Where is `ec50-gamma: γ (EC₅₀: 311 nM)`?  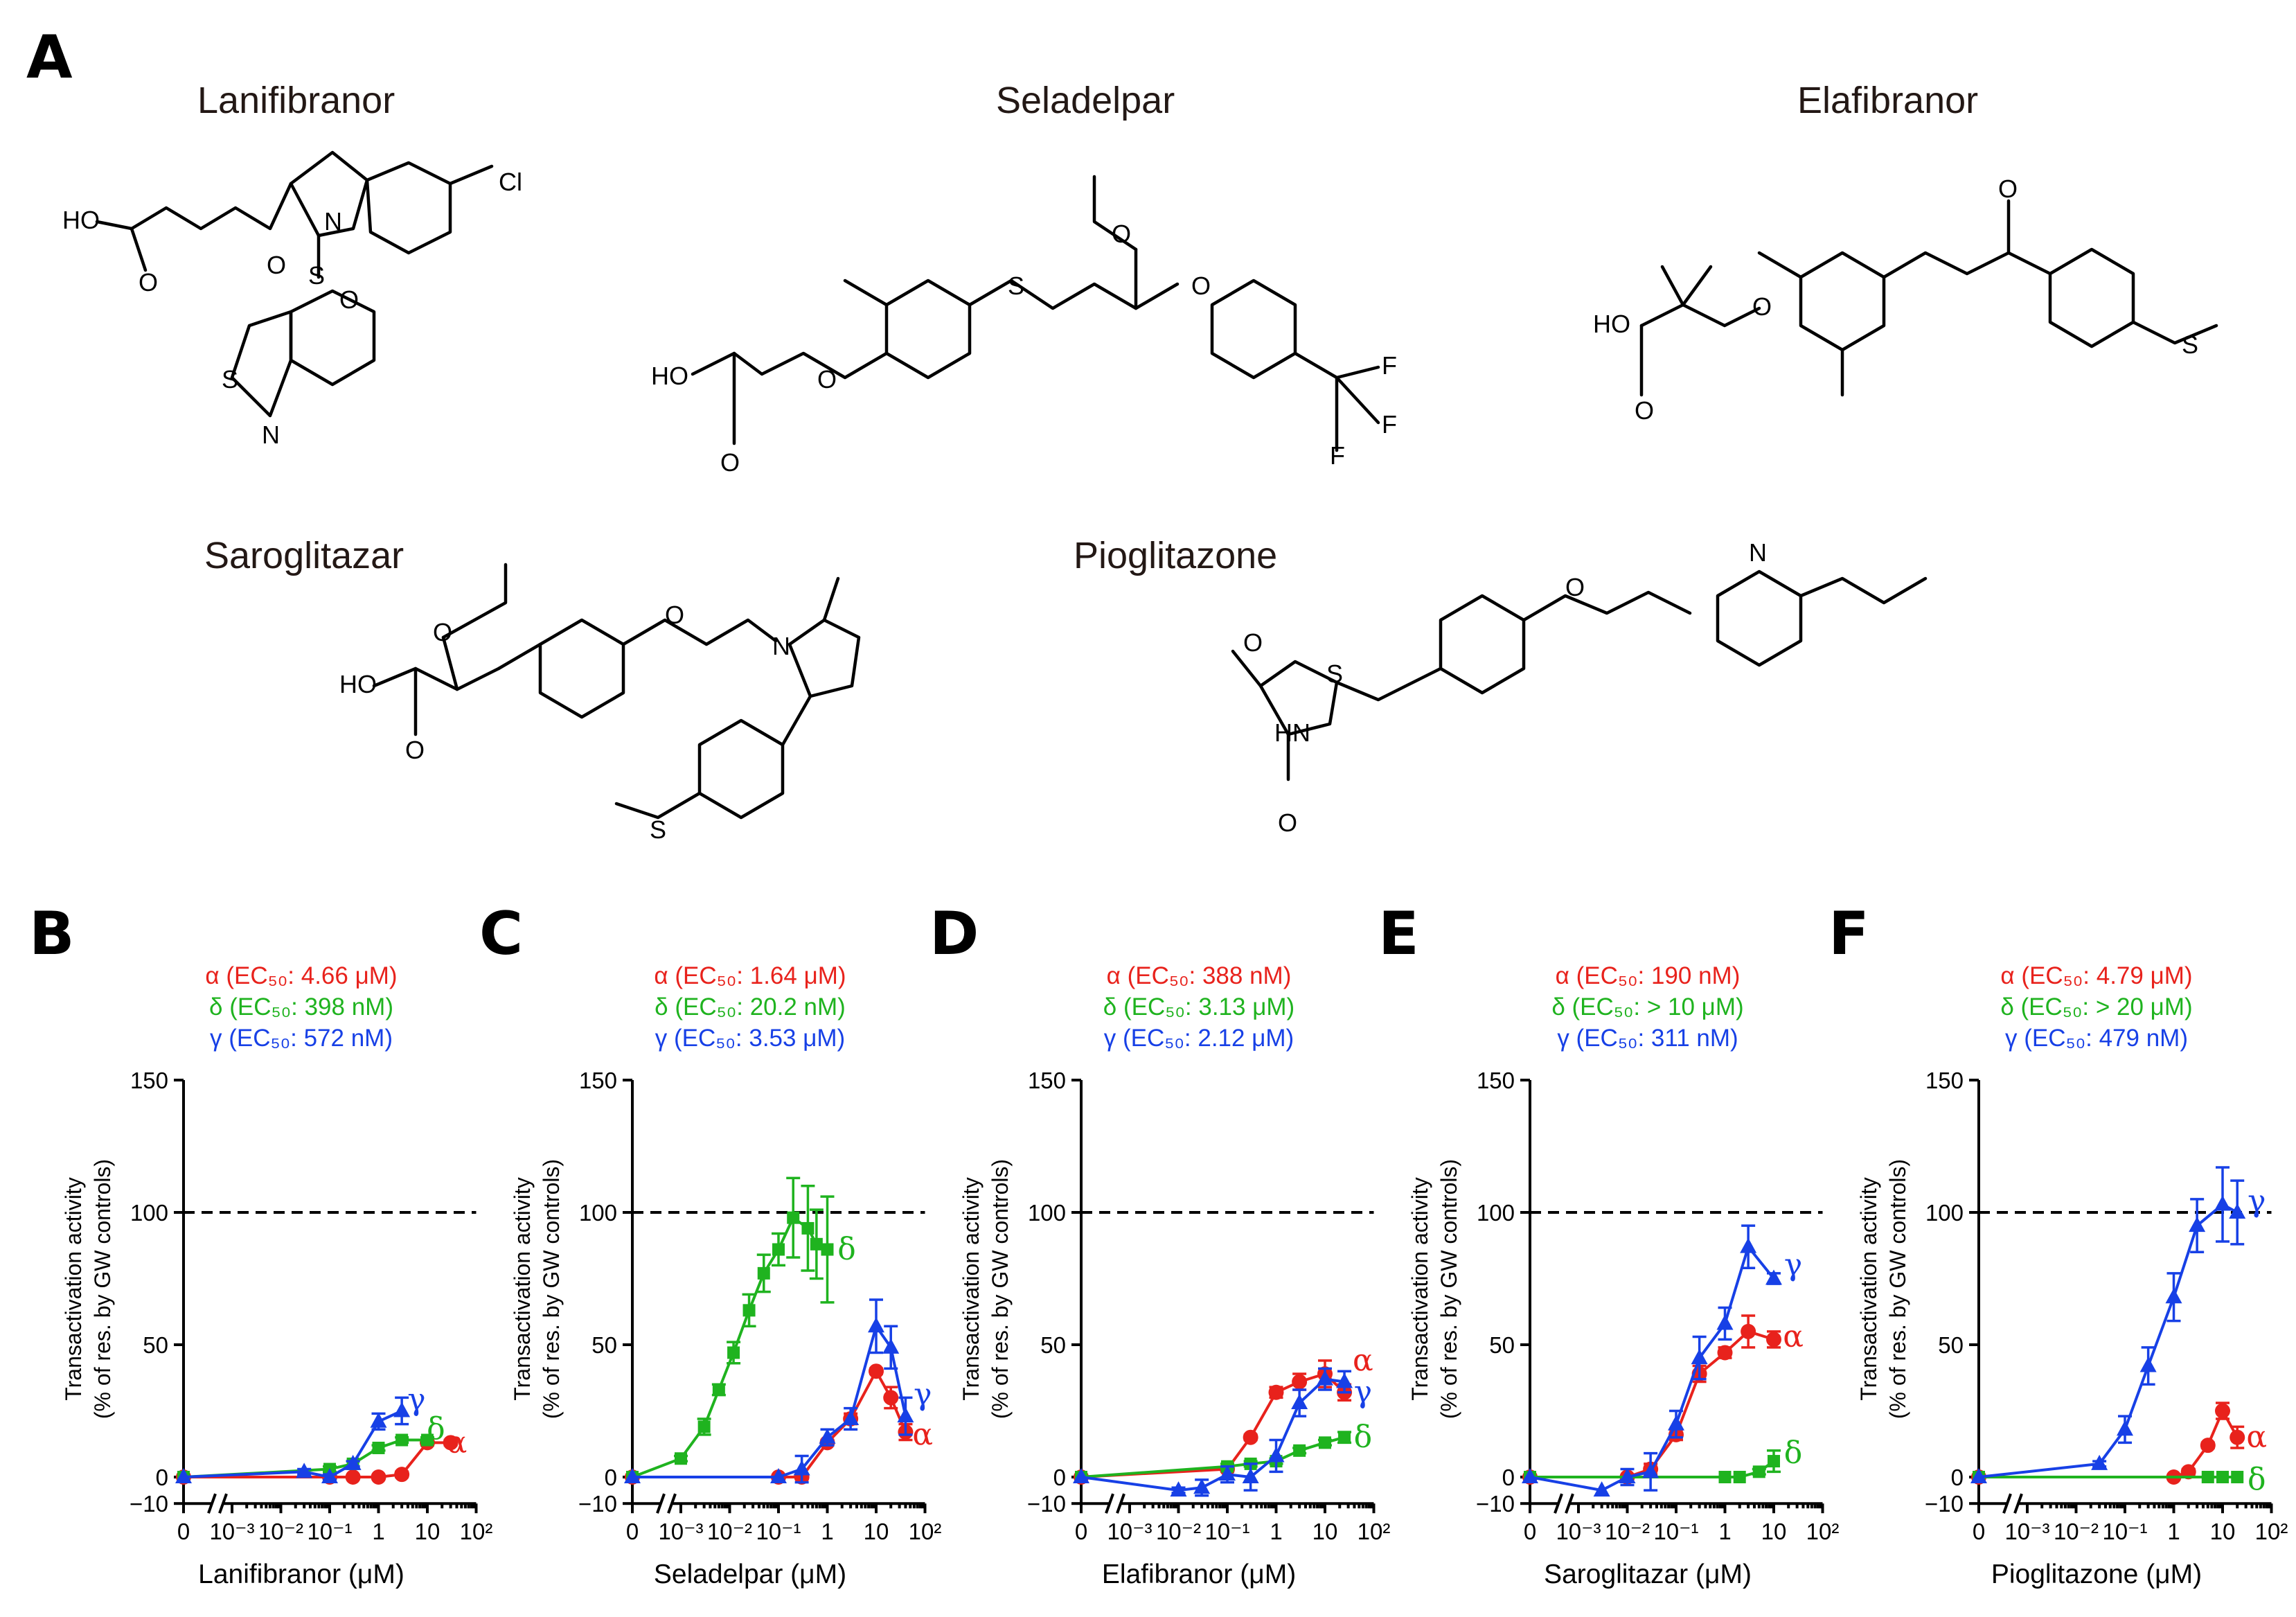 ec50-gamma: γ (EC₅₀: 311 nM) is located at coordinates (1647, 1039).